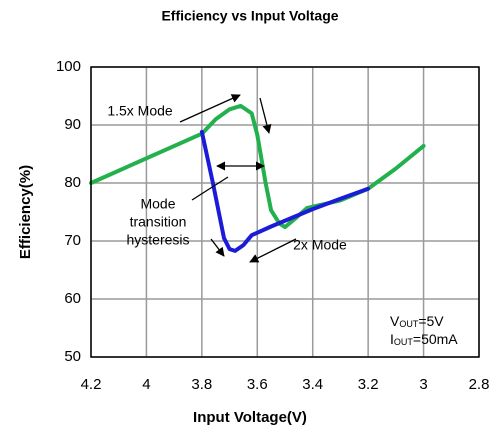 This screenshot has width=501, height=433. What do you see at coordinates (25, 212) in the screenshot?
I see `y-axis-label: Efficiency(%)` at bounding box center [25, 212].